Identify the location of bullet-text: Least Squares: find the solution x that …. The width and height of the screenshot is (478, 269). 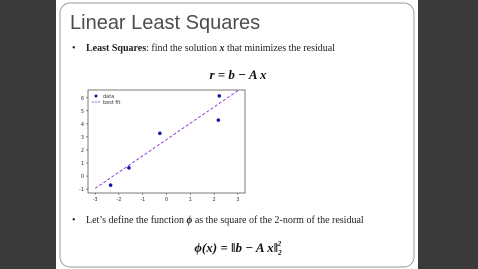
(210, 48).